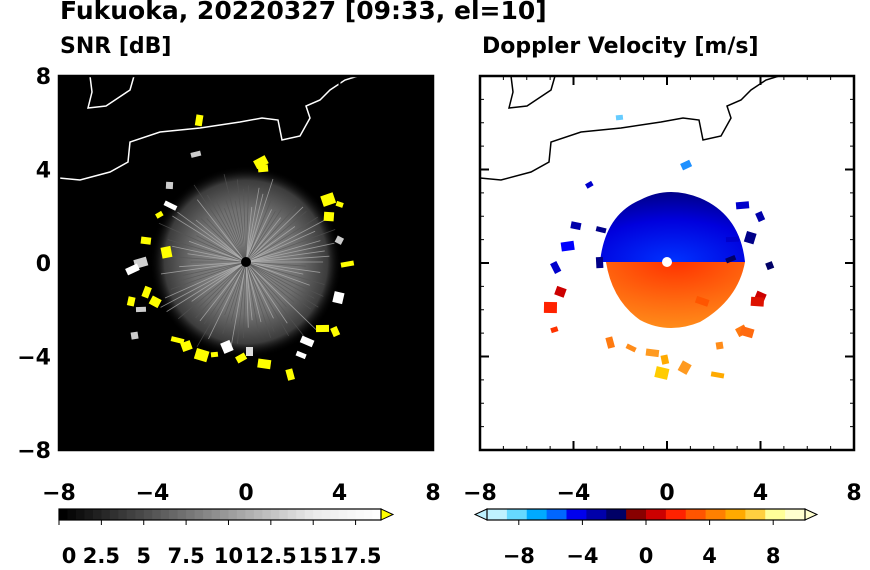  Describe the element at coordinates (246, 262) in the screenshot. I see `snr-radar-site` at that location.